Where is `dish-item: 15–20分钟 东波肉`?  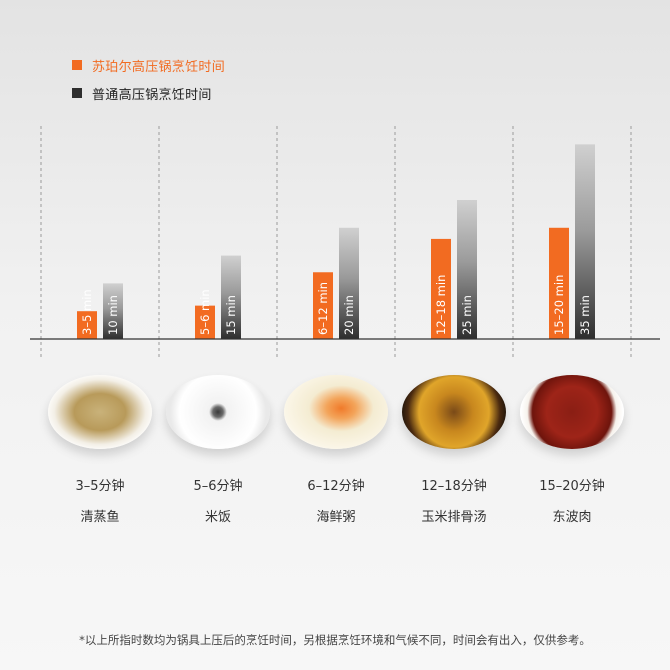
dish-item: 15–20分钟 东波肉 is located at coordinates (572, 450).